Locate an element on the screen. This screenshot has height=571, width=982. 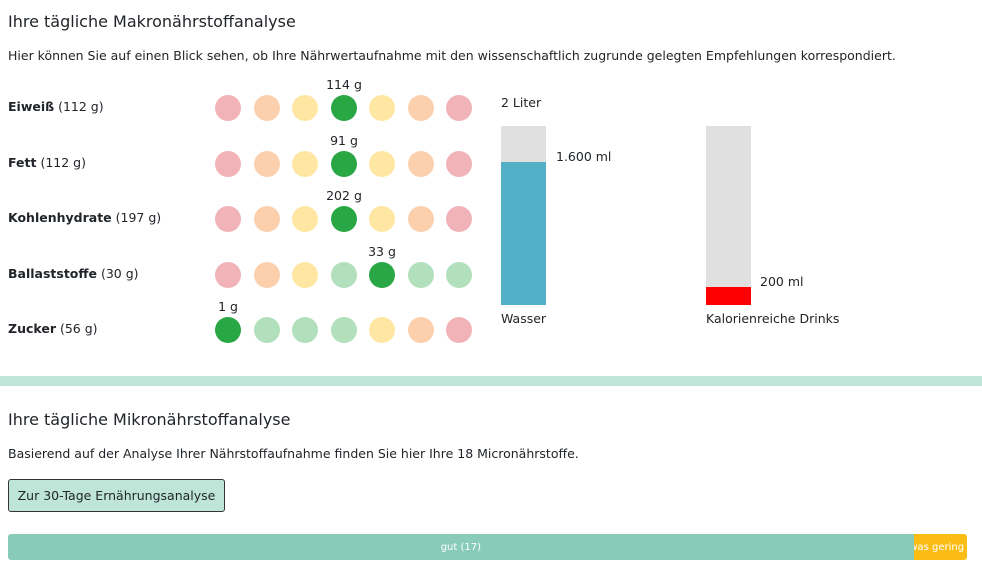
drinks-bar is located at coordinates (728, 215).